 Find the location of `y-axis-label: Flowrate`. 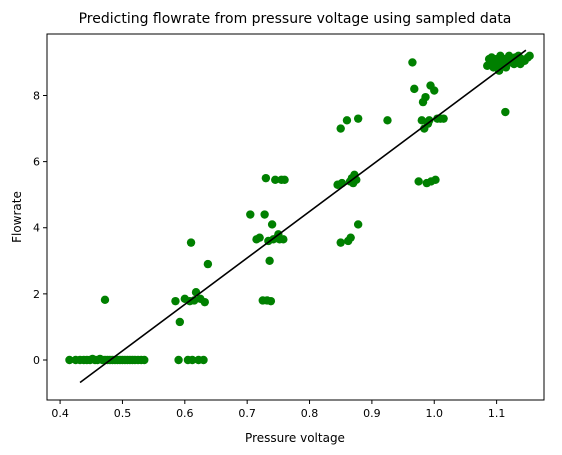

y-axis-label: Flowrate is located at coordinates (17, 217).